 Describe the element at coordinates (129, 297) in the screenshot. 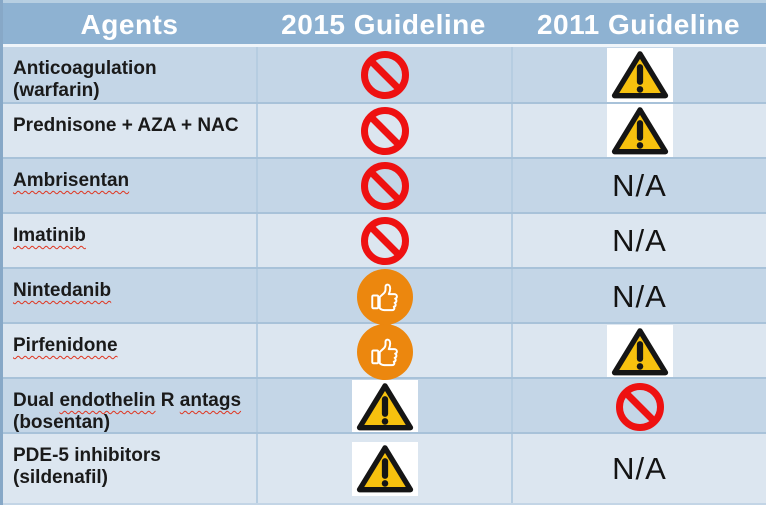

I see `agent-cell: Nintedanib` at that location.